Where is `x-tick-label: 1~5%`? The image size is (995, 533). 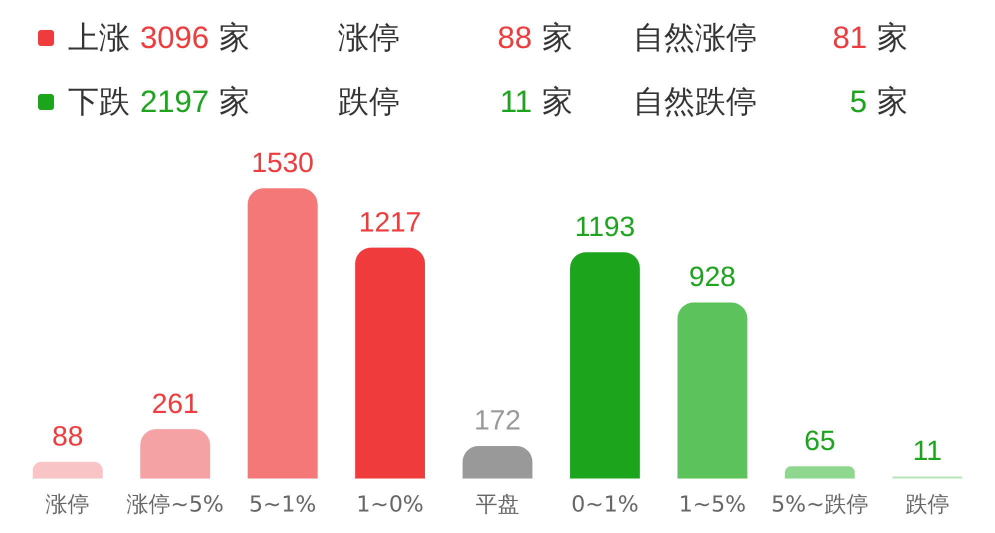
x-tick-label: 1~5% is located at coordinates (712, 505).